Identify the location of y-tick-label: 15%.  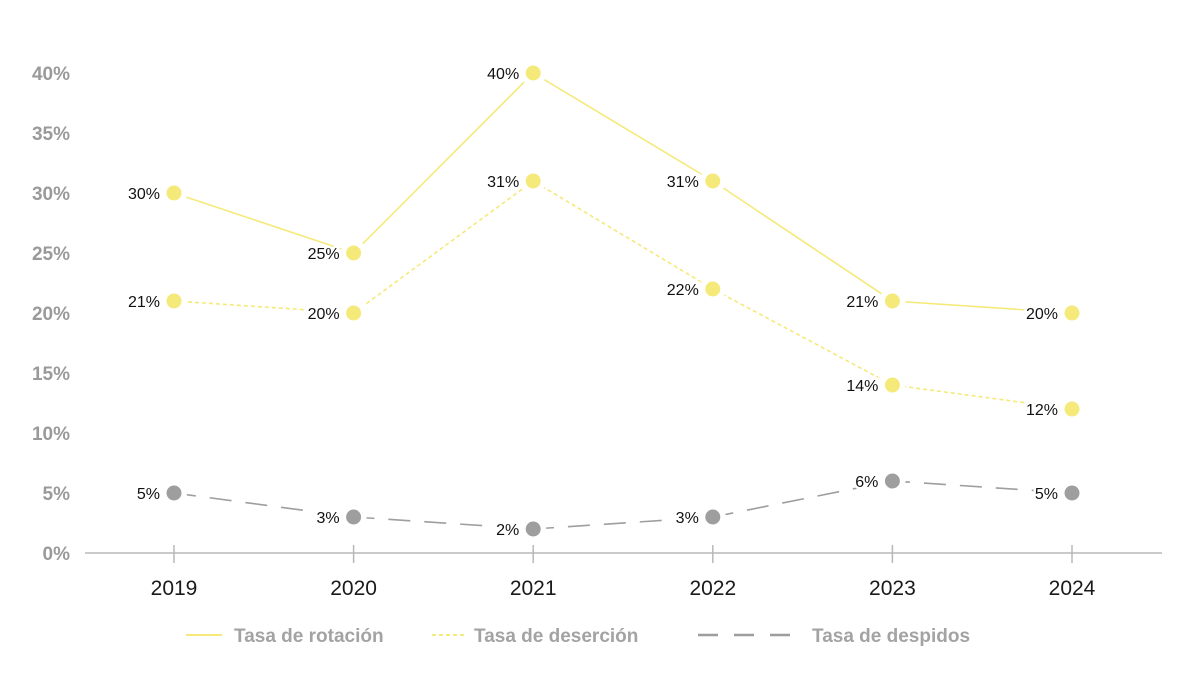
(51, 374).